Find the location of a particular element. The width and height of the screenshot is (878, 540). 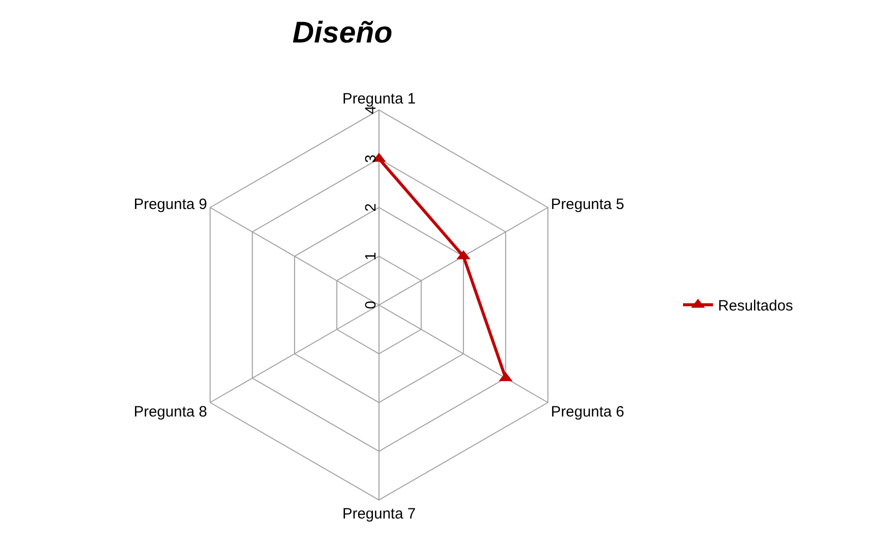

y-tick-label: 3 is located at coordinates (371, 158).